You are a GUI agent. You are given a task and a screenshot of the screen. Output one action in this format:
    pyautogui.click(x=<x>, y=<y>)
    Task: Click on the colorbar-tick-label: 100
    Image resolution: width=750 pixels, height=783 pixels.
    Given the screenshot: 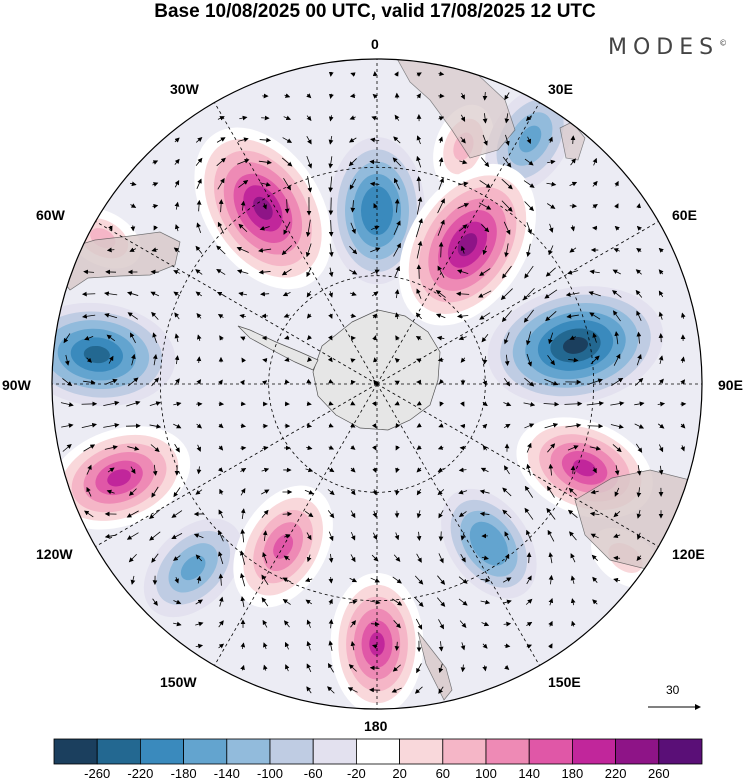 What is the action you would take?
    pyautogui.click(x=486, y=773)
    